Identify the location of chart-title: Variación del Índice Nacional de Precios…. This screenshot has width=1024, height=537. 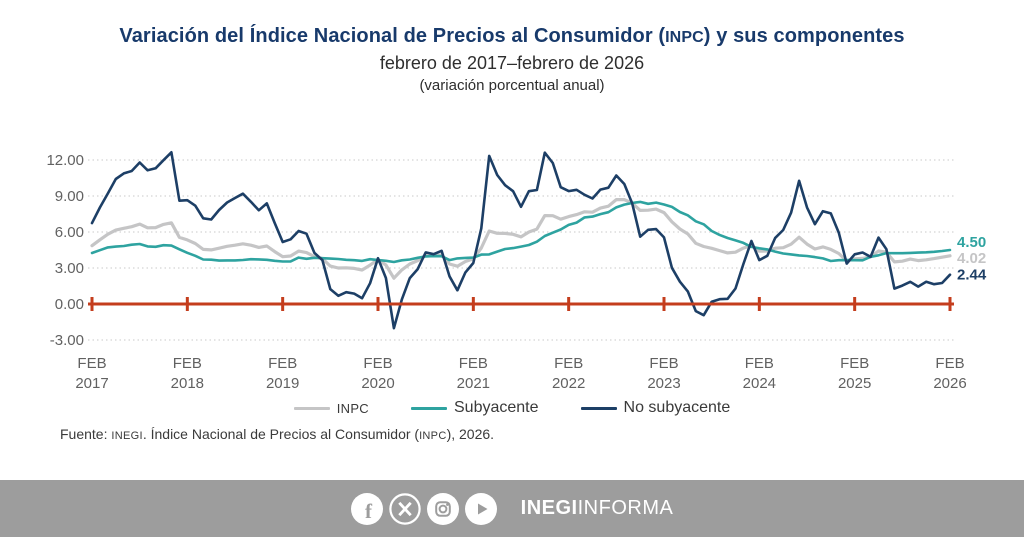
(512, 36).